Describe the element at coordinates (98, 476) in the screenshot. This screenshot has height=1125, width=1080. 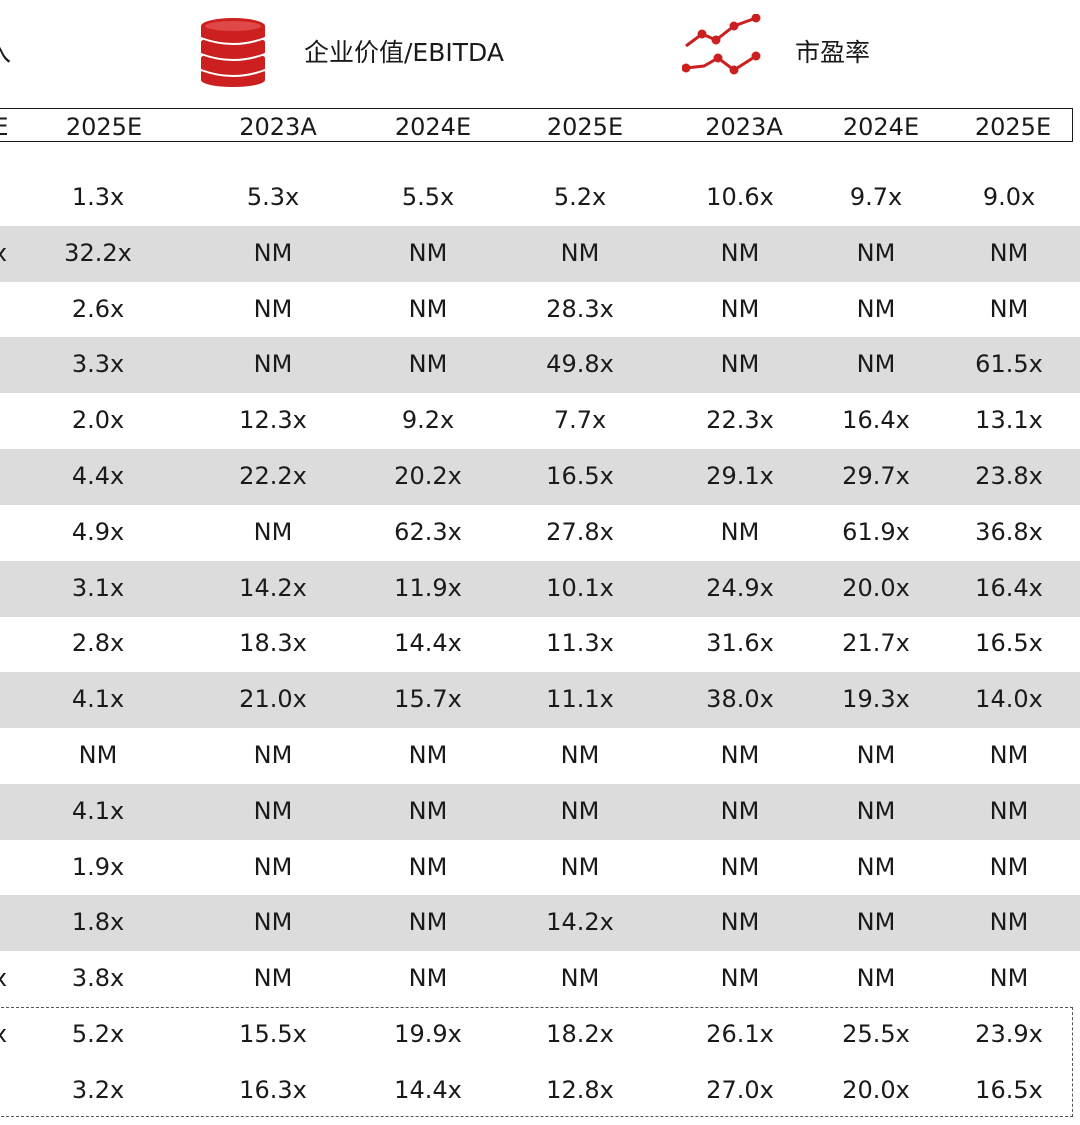
I see `value-cell: 4.4x` at that location.